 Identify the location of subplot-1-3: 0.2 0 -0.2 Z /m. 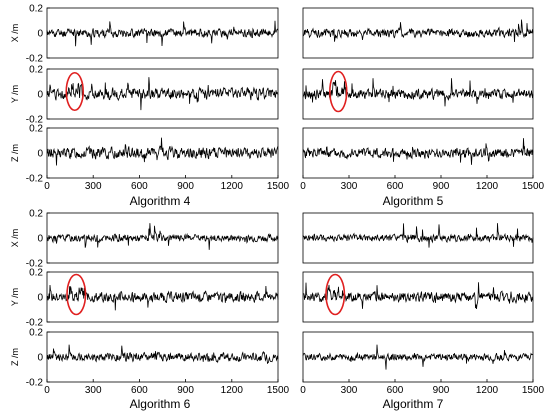
(144, 154).